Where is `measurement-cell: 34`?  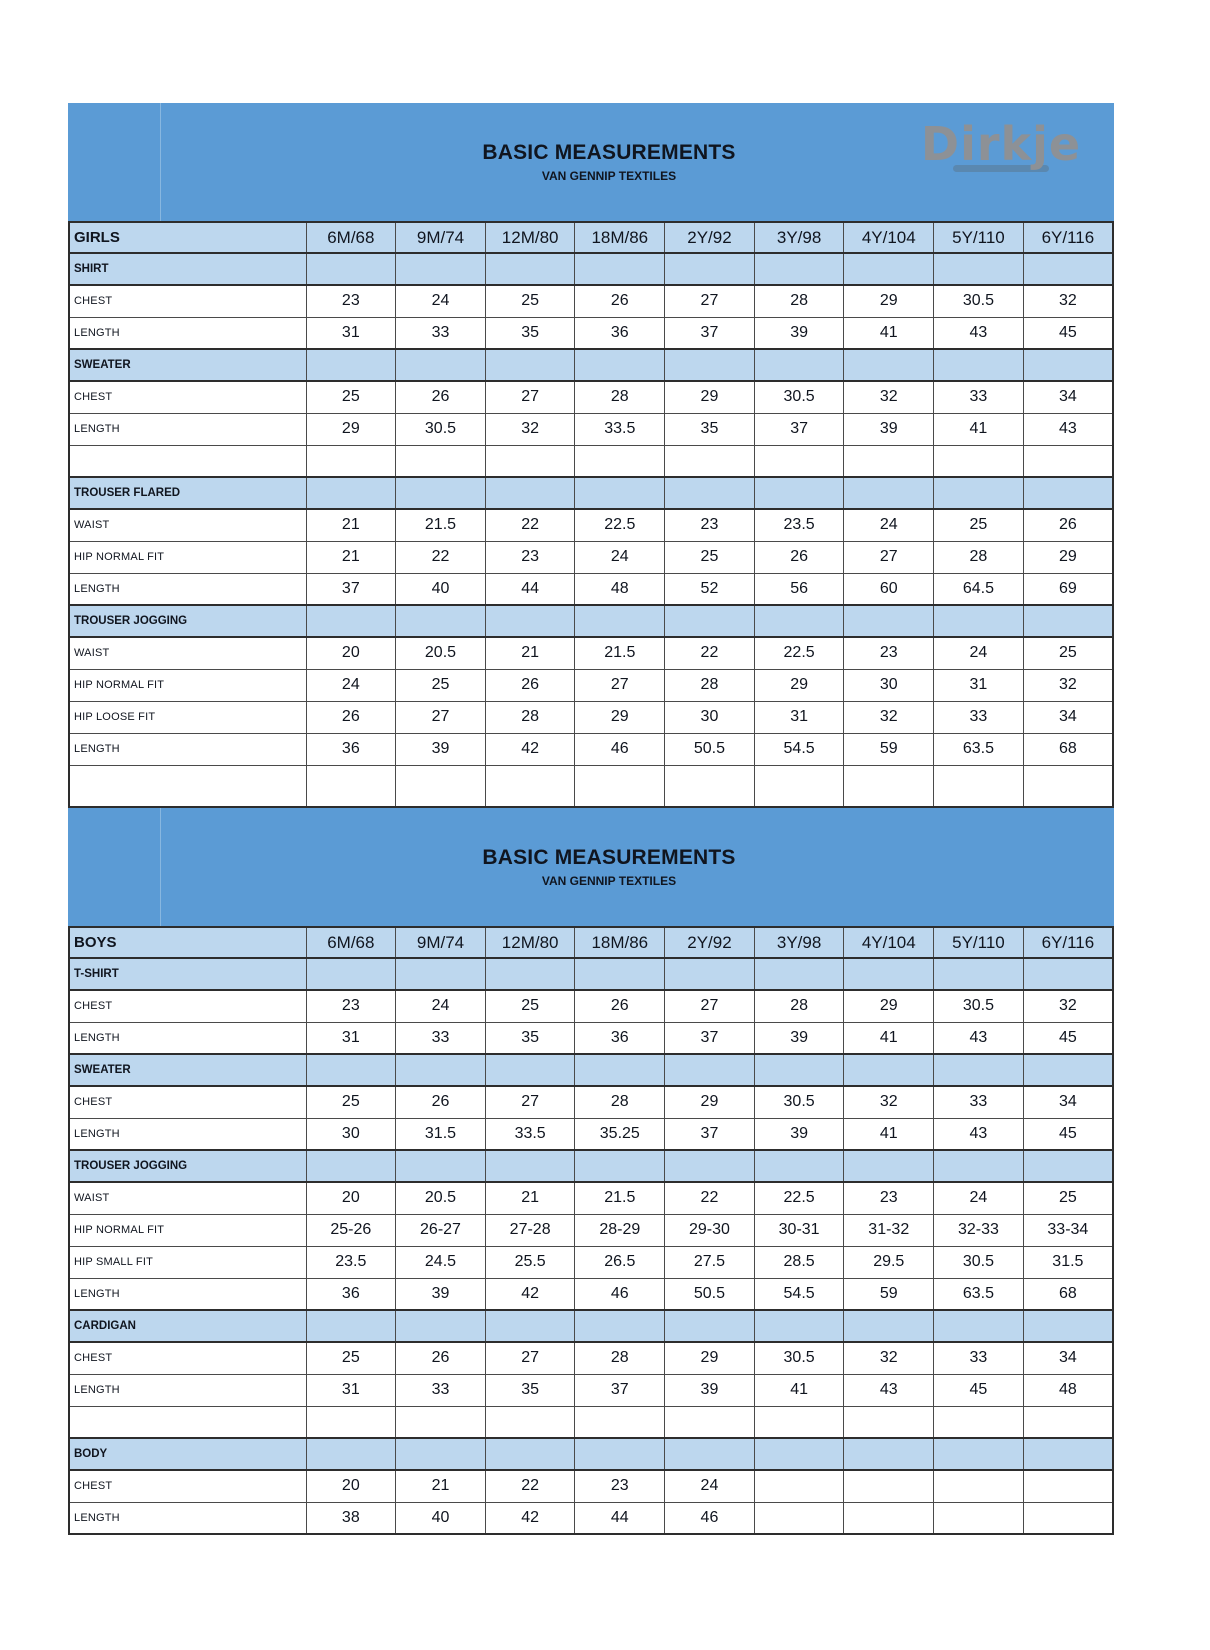
measurement-cell: 34 is located at coordinates (1068, 1358).